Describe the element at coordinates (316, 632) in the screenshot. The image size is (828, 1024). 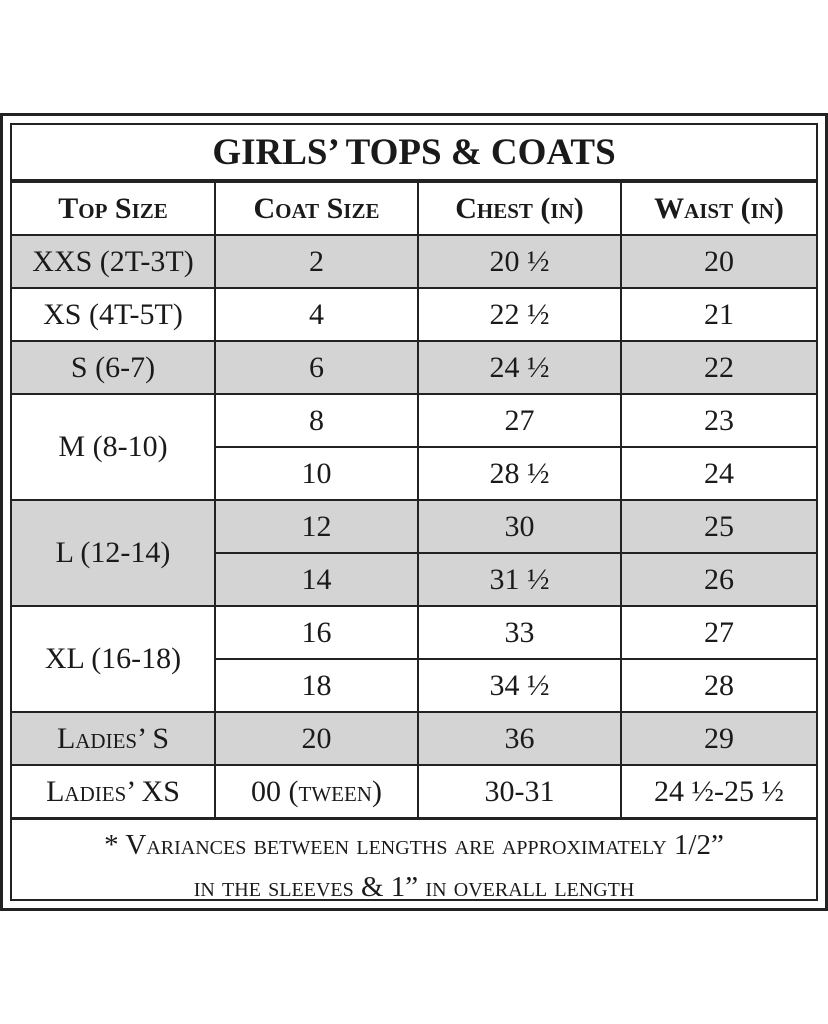
I see `cell: 16` at that location.